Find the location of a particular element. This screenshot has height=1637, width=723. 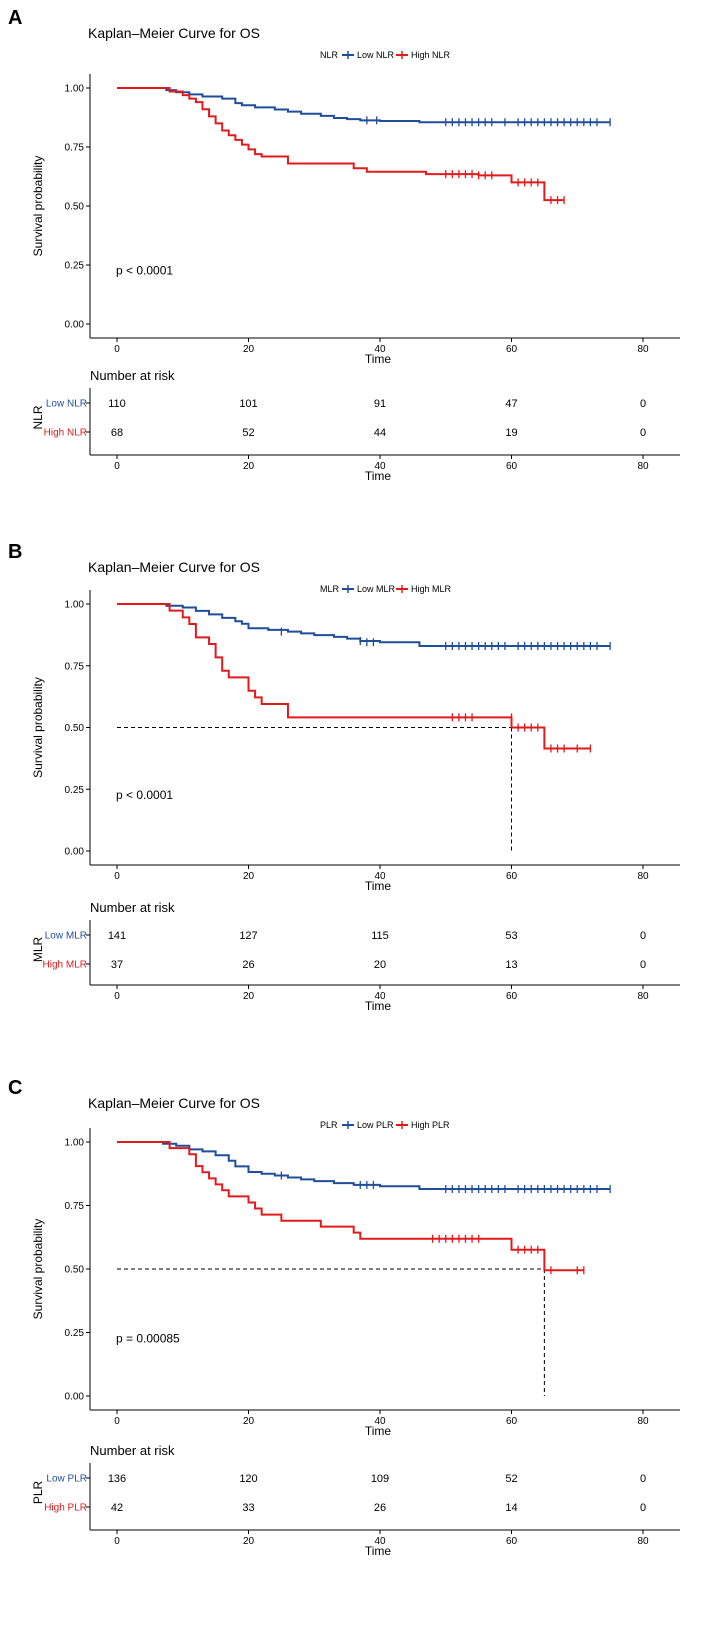

legend: MLR Low MLR High MLR is located at coordinates (386, 589).